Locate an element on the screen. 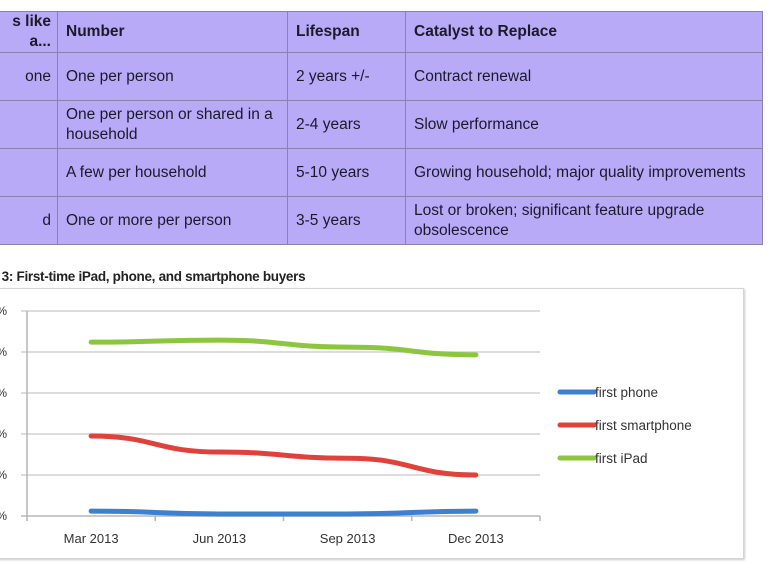 The image size is (770, 578). series-line-first-ipad is located at coordinates (283, 347).